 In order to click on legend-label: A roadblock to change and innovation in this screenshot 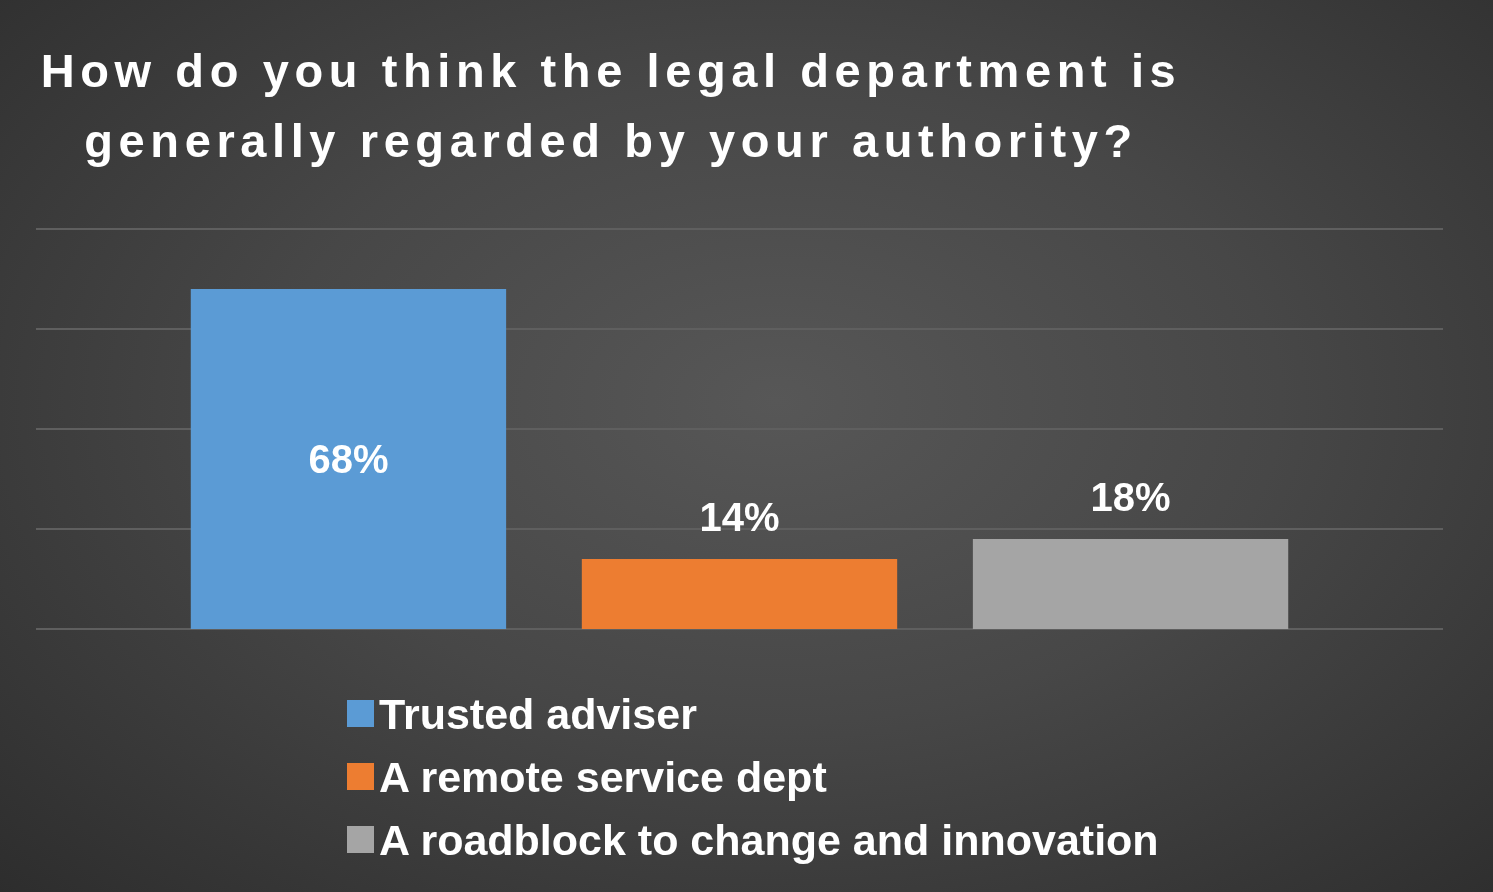, I will do `click(769, 839)`.